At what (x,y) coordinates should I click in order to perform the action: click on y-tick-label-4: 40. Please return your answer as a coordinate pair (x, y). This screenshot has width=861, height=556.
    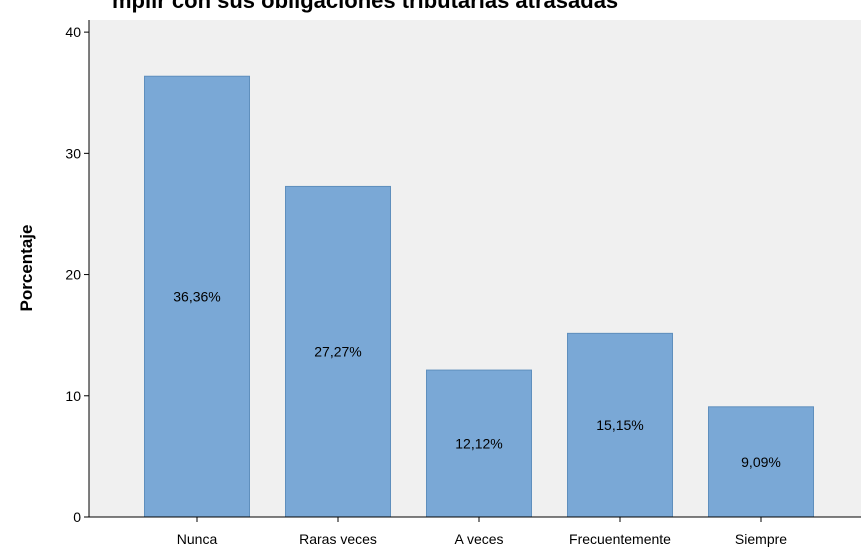
    Looking at the image, I should click on (73, 32).